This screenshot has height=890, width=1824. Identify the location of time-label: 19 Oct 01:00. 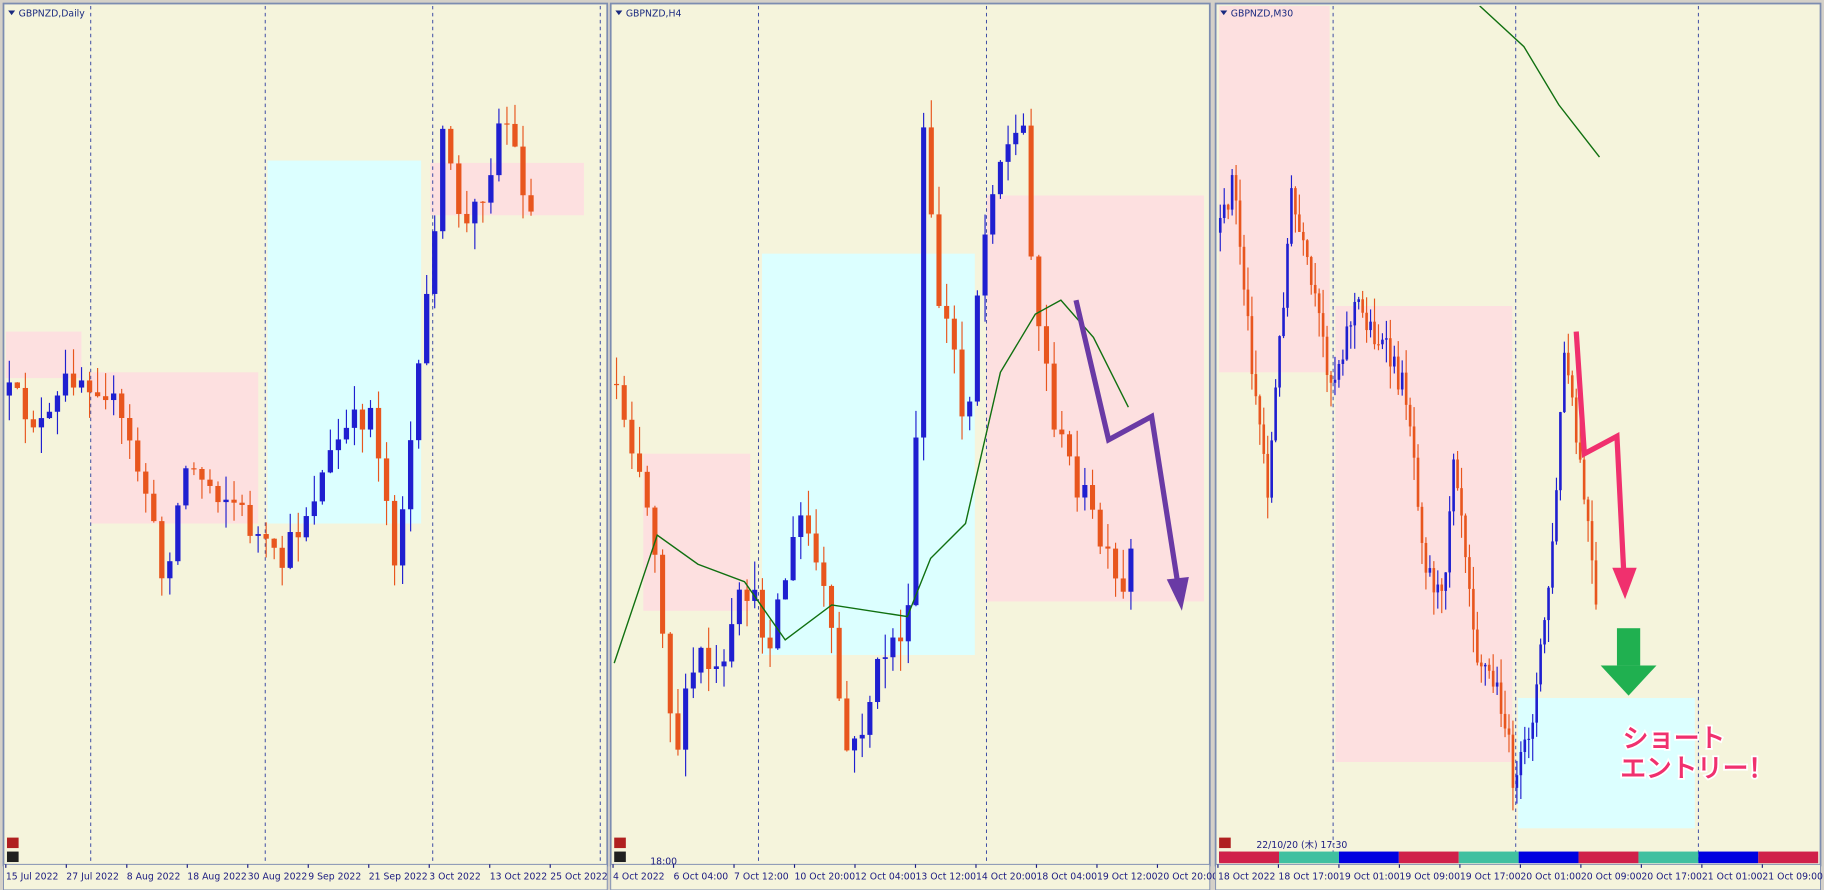
(1369, 876).